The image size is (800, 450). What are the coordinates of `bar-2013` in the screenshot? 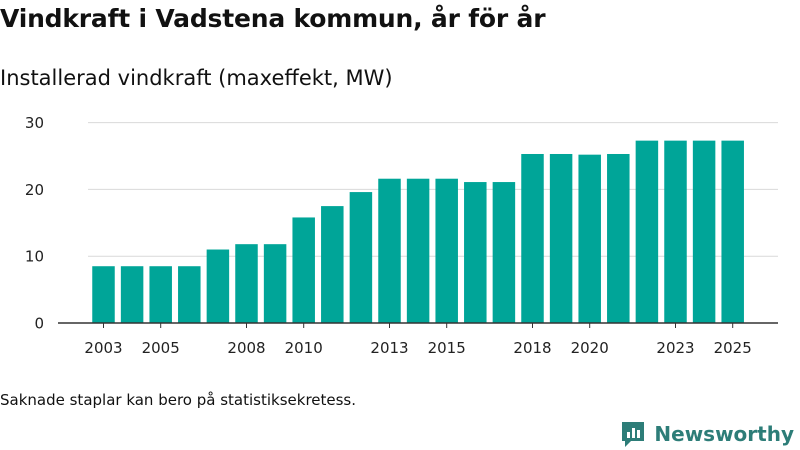 It's located at (389, 250).